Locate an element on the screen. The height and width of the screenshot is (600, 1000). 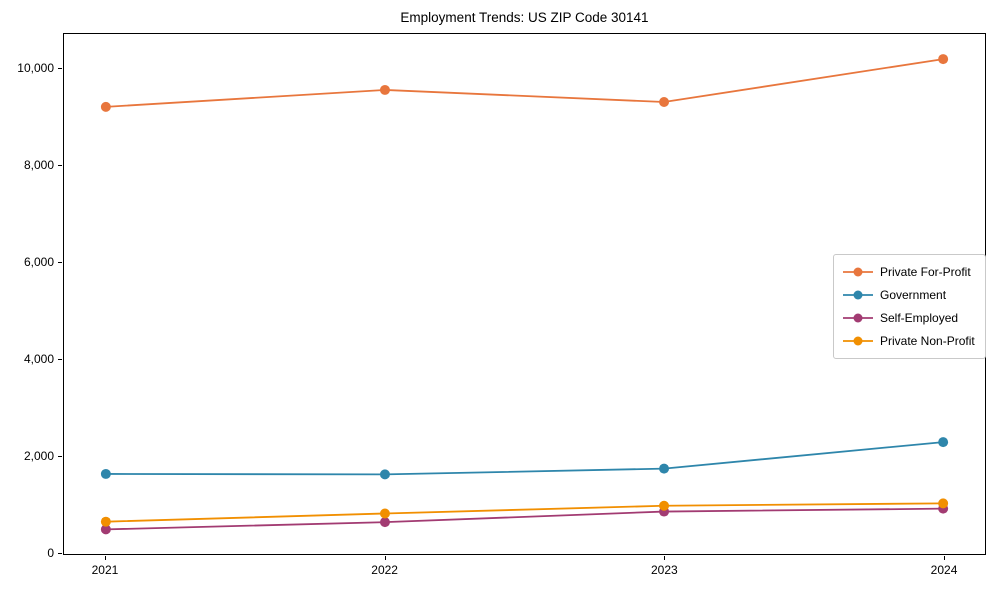
y-tick-label: 10,000 is located at coordinates (35, 68).